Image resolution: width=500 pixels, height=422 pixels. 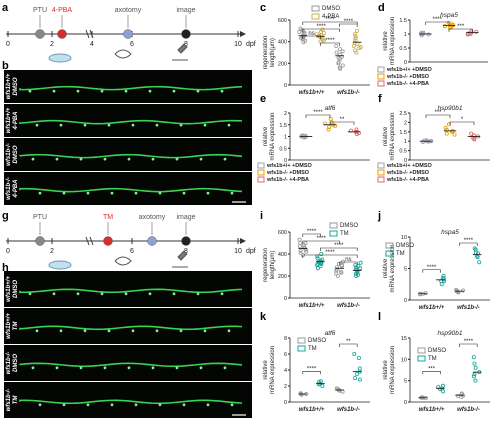 I want to click on genotype-label: wfs1b+/+DMSO, so click(x=12, y=289).